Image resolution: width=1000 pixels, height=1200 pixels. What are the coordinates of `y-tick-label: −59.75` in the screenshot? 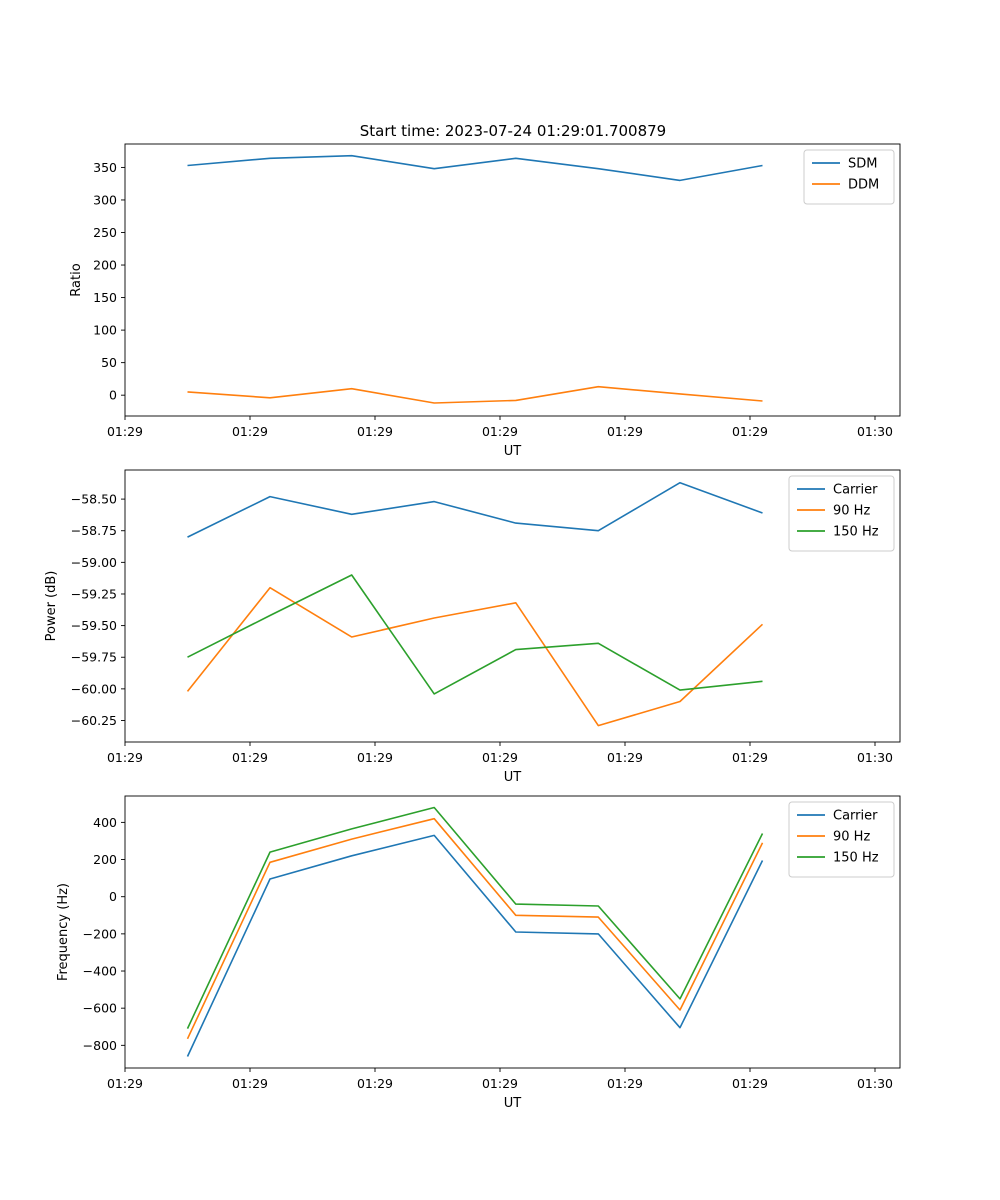 It's located at (94, 657).